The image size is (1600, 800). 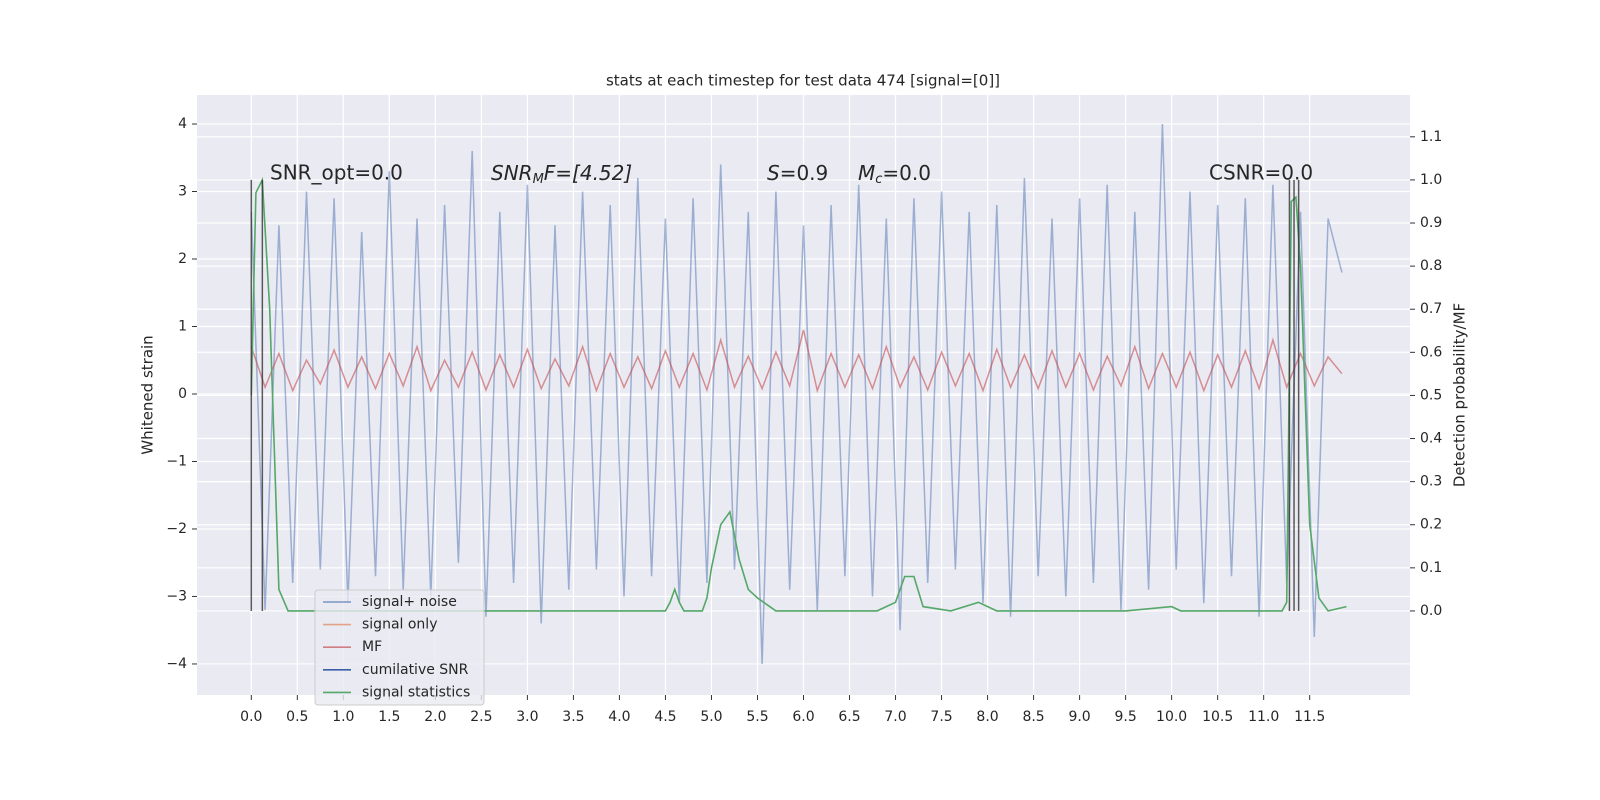 What do you see at coordinates (1125, 717) in the screenshot?
I see `x-tick-label: 9.5` at bounding box center [1125, 717].